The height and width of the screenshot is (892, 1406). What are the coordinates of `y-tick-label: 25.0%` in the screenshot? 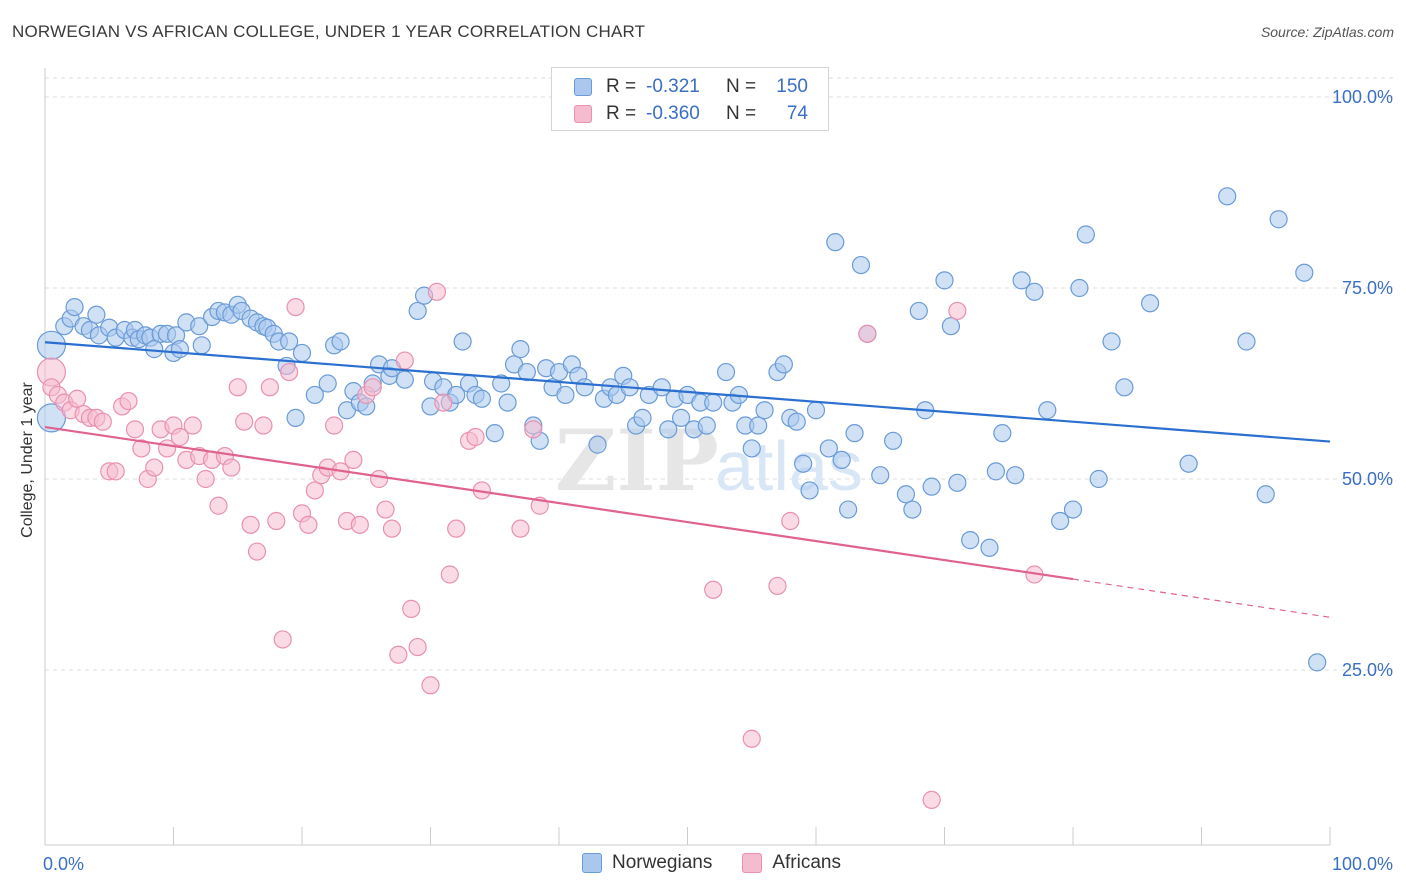 It's located at (1367, 670).